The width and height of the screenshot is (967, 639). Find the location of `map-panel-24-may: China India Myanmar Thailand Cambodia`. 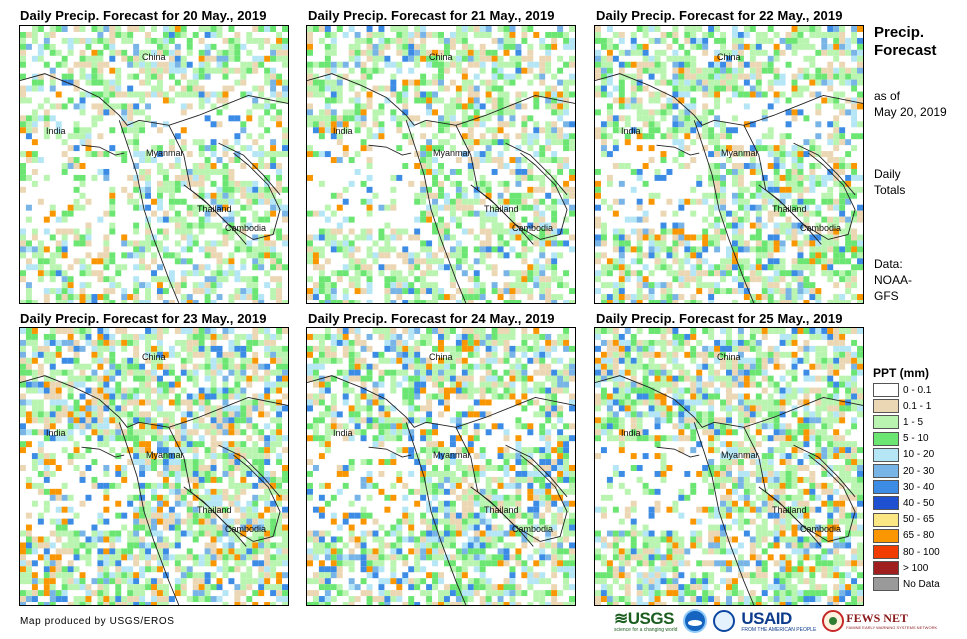

map-panel-24-may: China India Myanmar Thailand Cambodia is located at coordinates (441, 466).